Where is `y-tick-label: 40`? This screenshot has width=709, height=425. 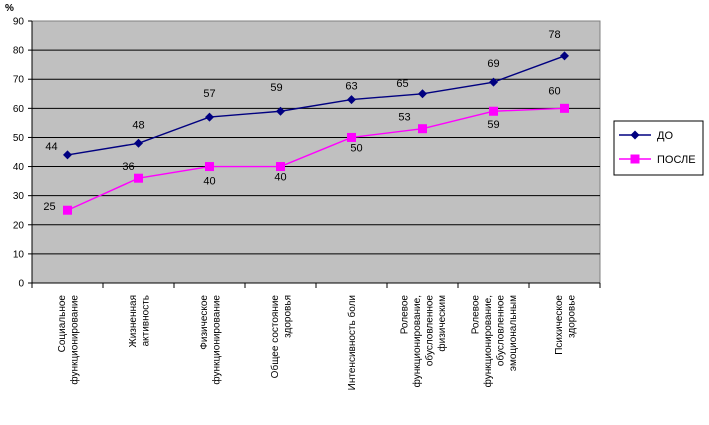
y-tick-label: 40 is located at coordinates (19, 167).